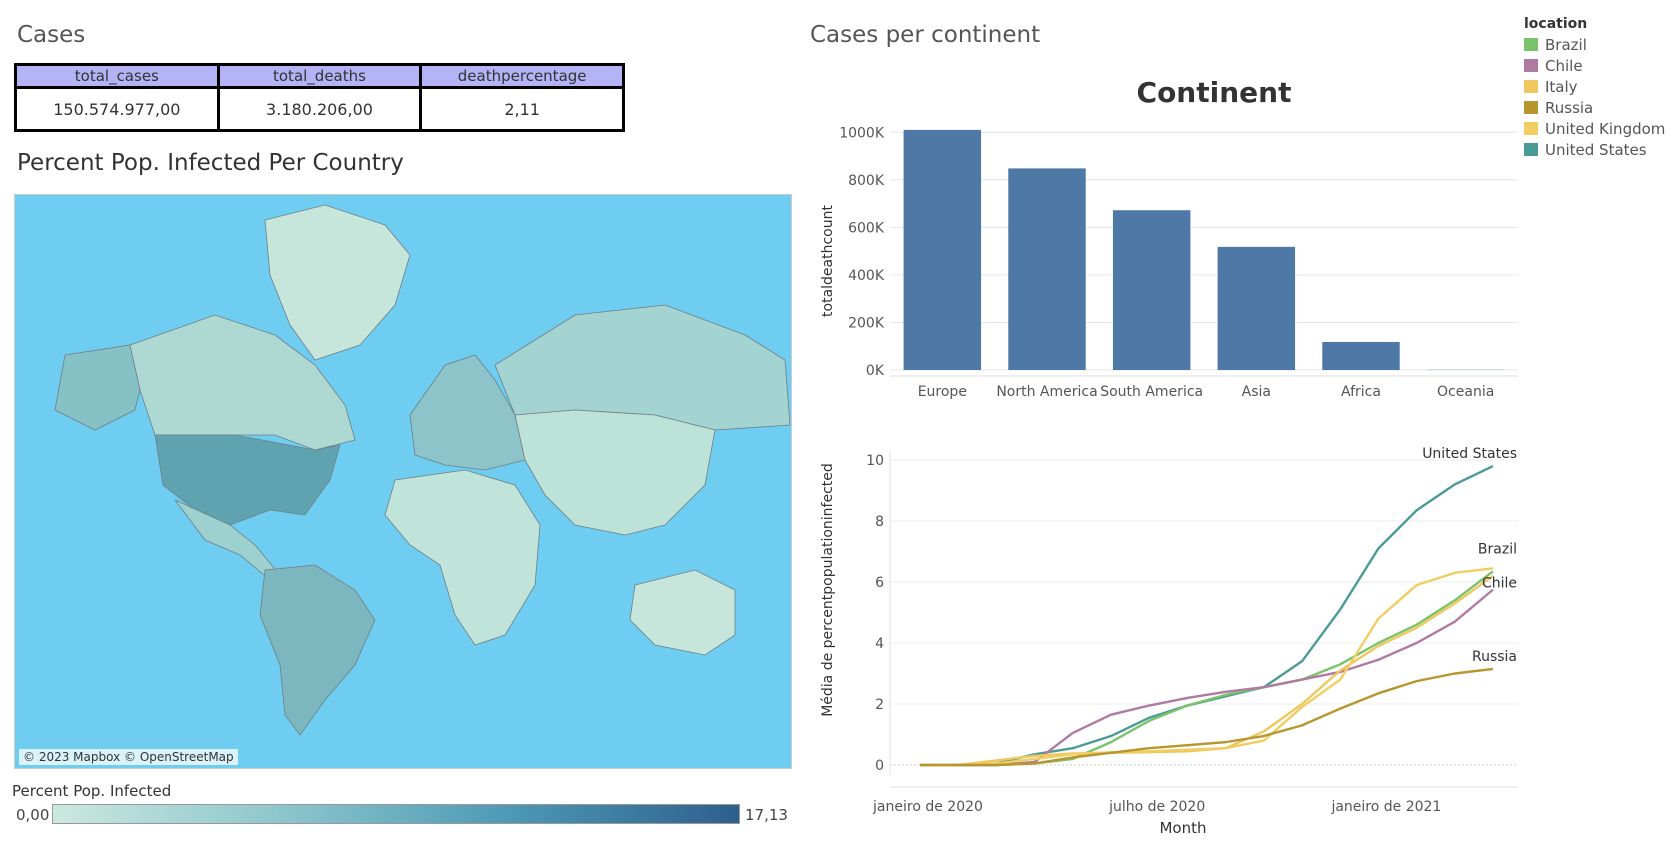 Image resolution: width=1678 pixels, height=851 pixels. Describe the element at coordinates (866, 323) in the screenshot. I see `bar-ytick-label: 200K` at that location.